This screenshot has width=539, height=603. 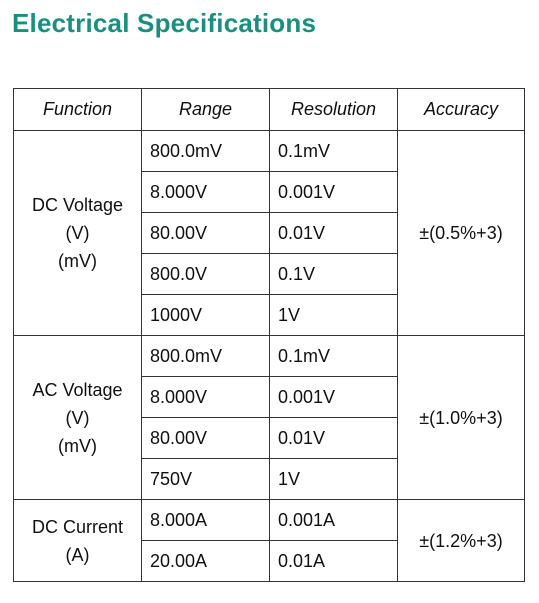 I want to click on header-row: Function Range Resolution Accuracy, so click(x=269, y=109).